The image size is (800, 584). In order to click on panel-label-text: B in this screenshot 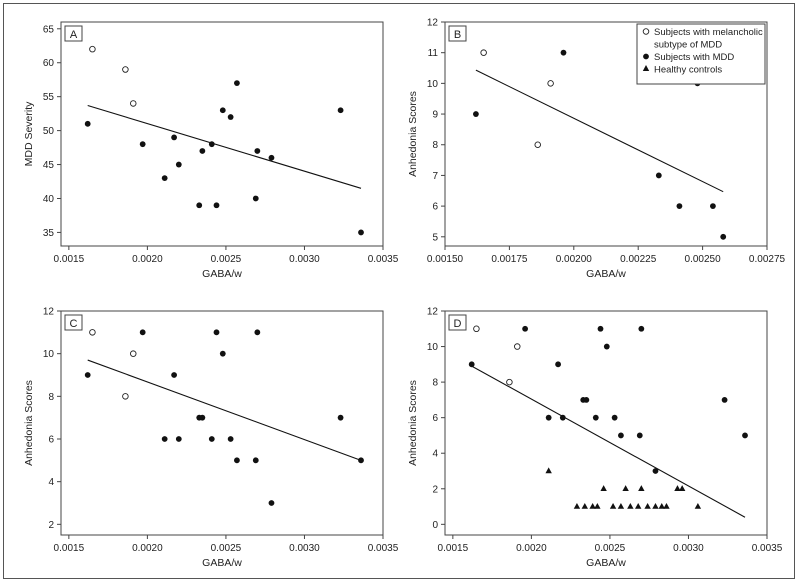, I will do `click(457, 35)`.